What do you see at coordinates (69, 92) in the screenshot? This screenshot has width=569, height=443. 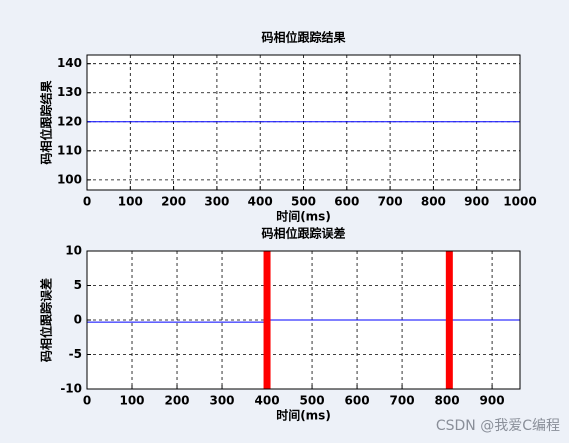 I see `y-tick-label: 130` at bounding box center [69, 92].